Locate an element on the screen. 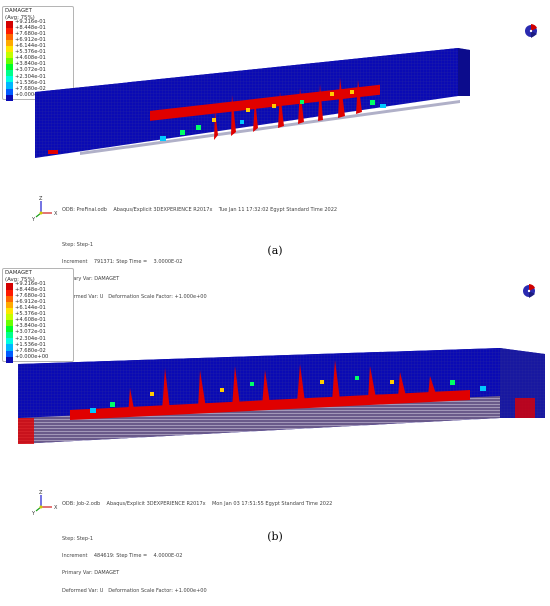  increment-line: Increment 484619: Step Time = 4.0000E-02 is located at coordinates (122, 555).